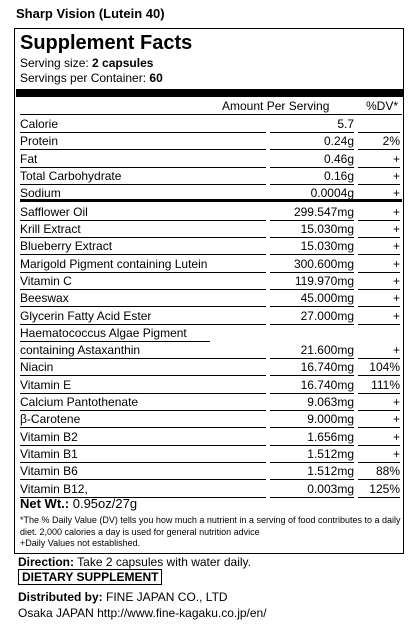  Describe the element at coordinates (143, 368) in the screenshot. I see `nutrient-name: Niacin` at that location.